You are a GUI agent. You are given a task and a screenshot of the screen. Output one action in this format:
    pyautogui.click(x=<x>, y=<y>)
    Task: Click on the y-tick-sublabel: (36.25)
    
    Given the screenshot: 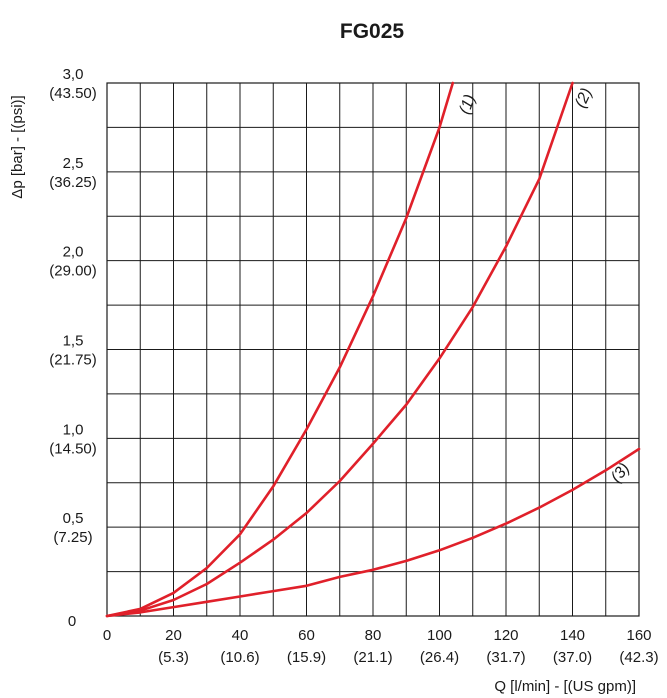 What is the action you would take?
    pyautogui.click(x=73, y=182)
    